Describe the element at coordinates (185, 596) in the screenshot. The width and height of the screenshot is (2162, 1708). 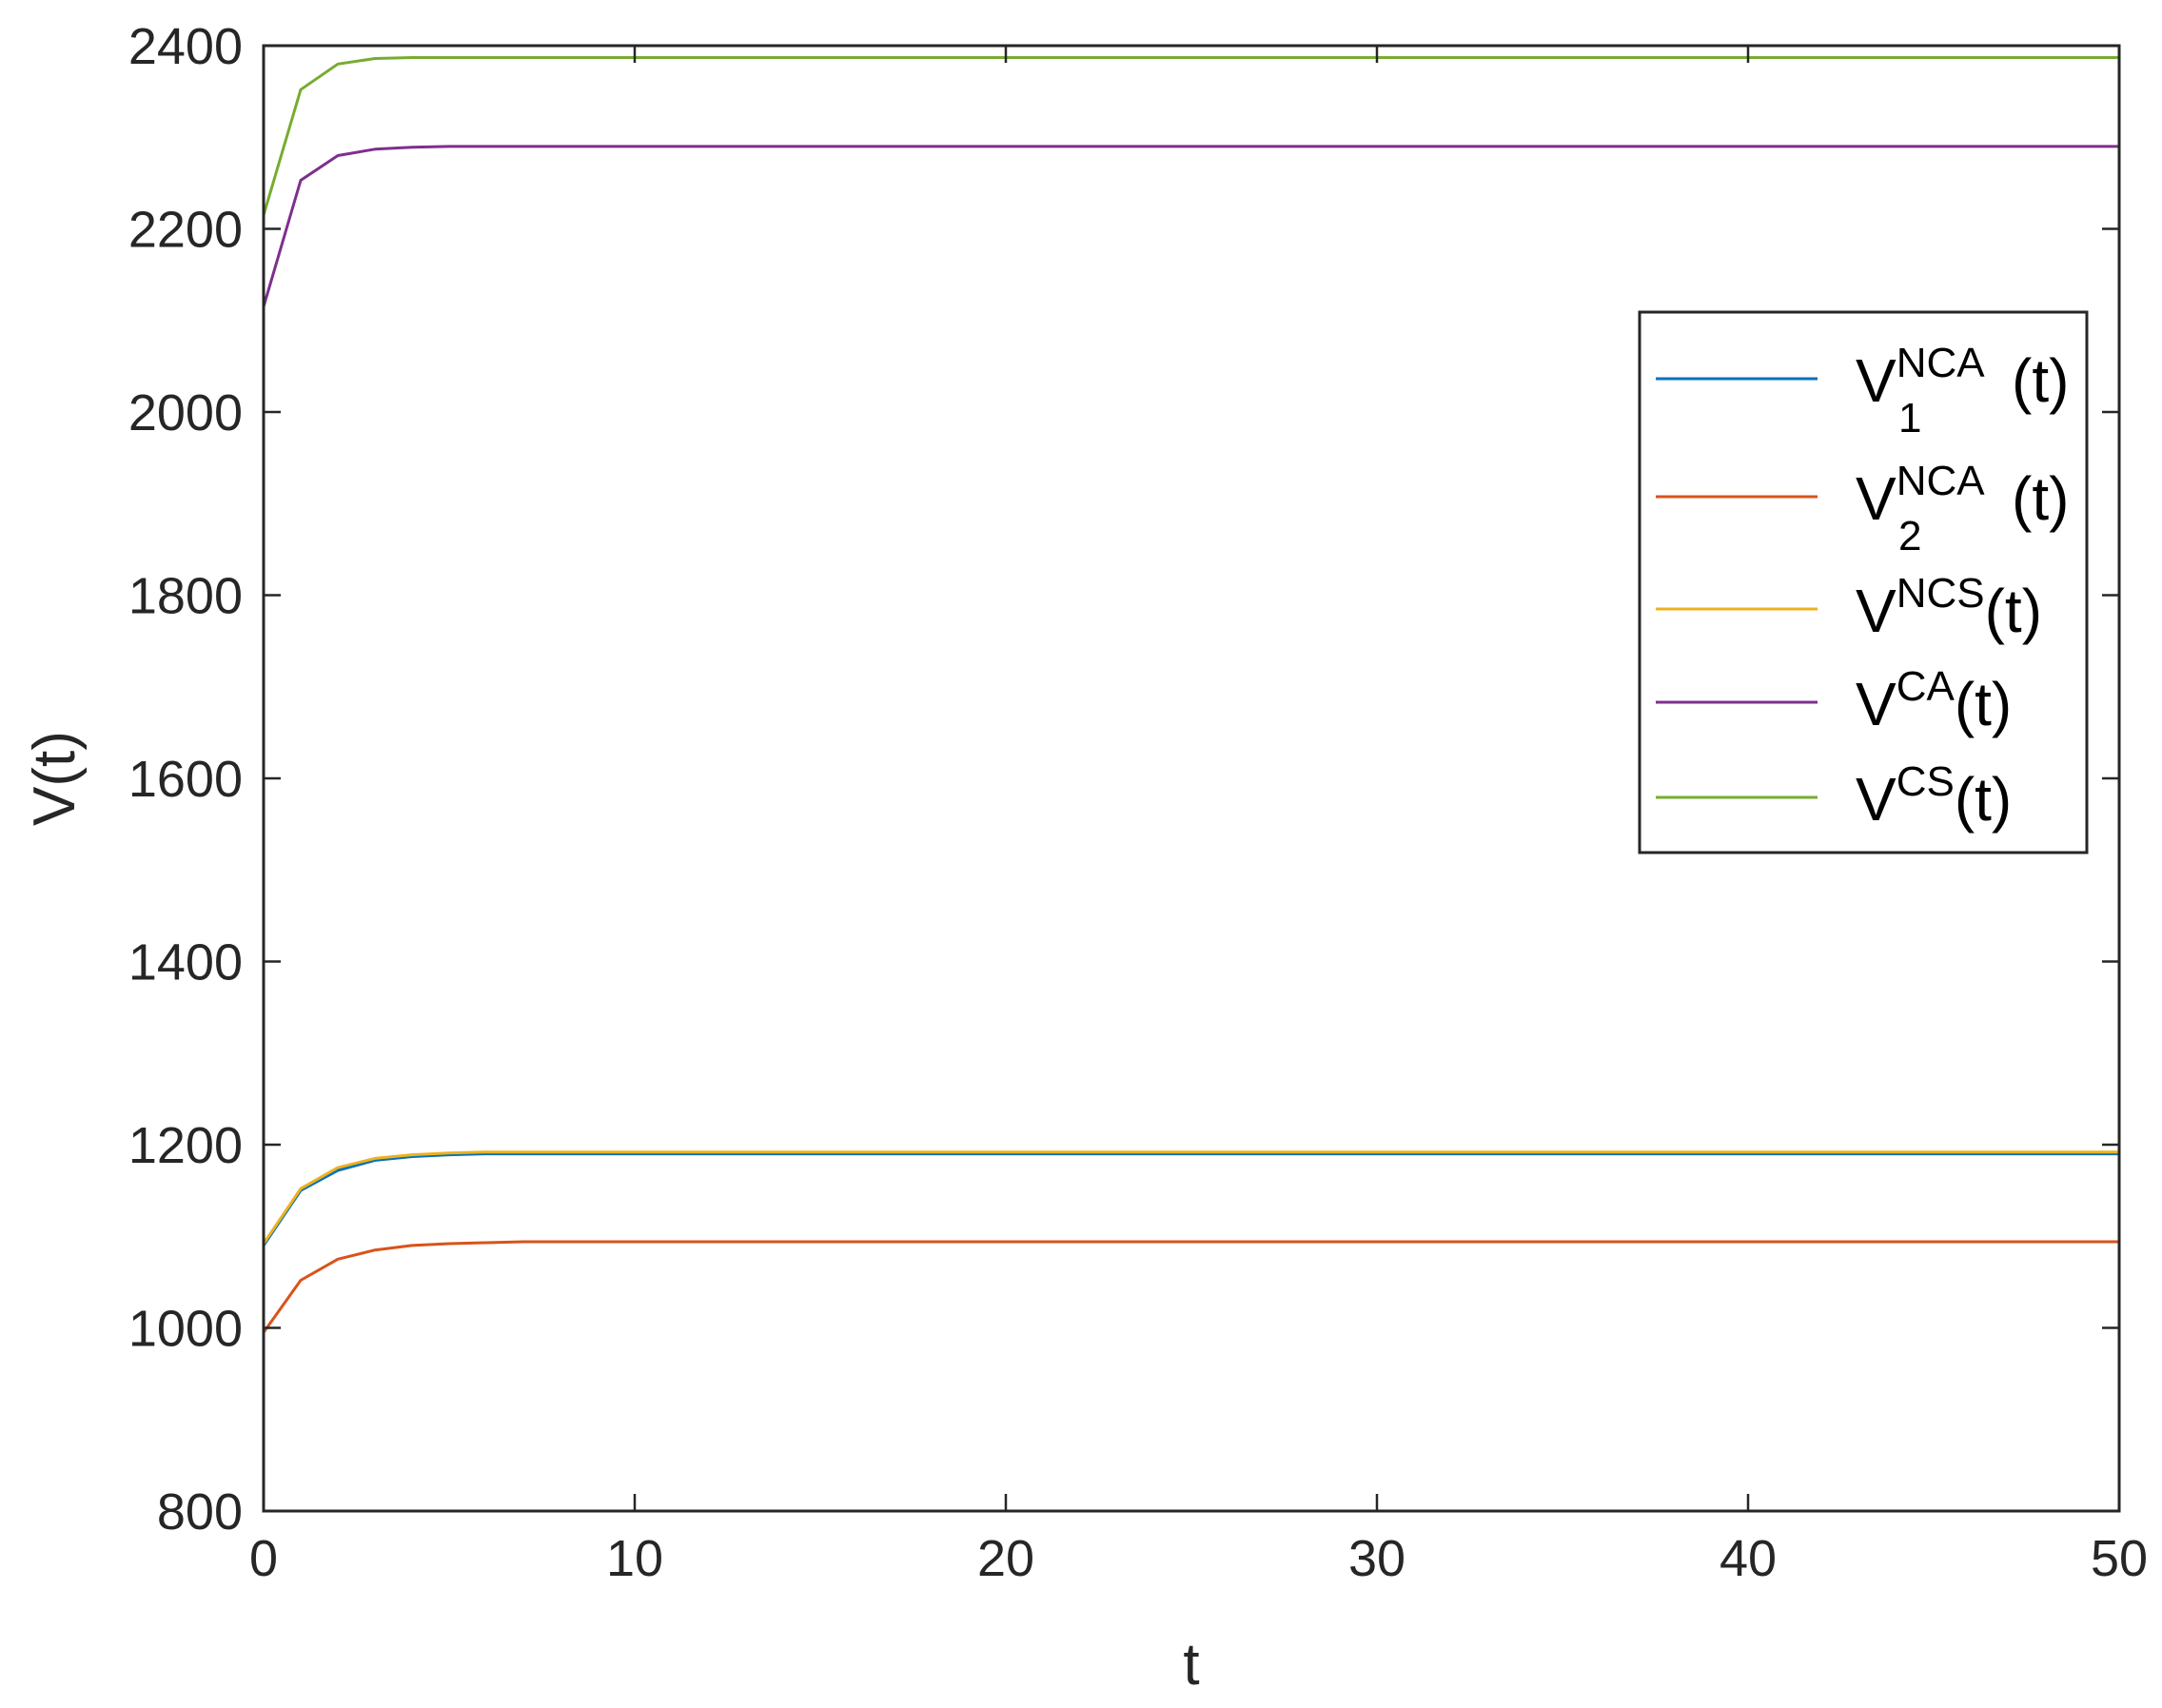
I see `y-tick-label: 1800` at that location.